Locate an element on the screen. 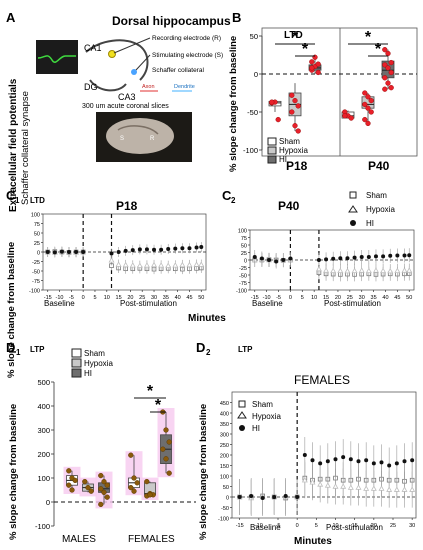  y-tick-label: 200 is located at coordinates (43, 454).